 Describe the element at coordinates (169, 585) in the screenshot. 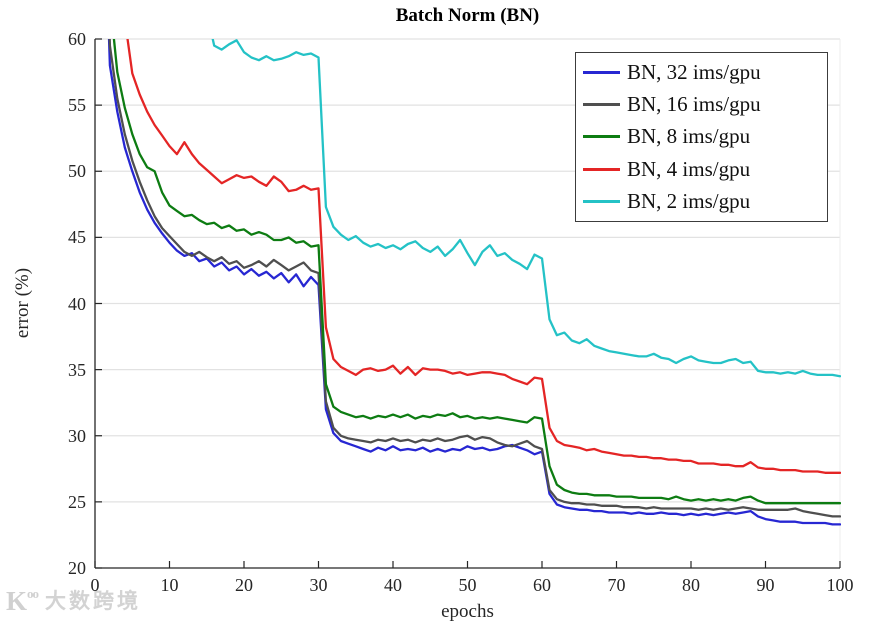

I see `x-tick-label: 10` at that location.